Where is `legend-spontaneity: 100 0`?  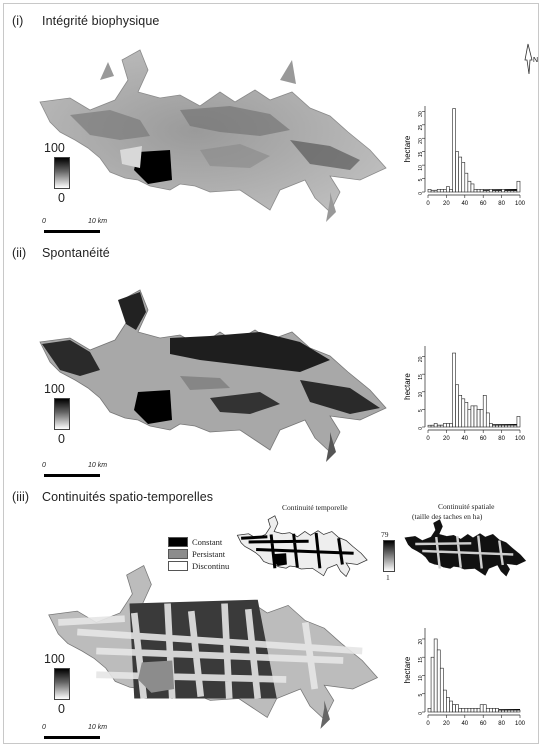
legend-spontaneity: 100 0 is located at coordinates (64, 414).